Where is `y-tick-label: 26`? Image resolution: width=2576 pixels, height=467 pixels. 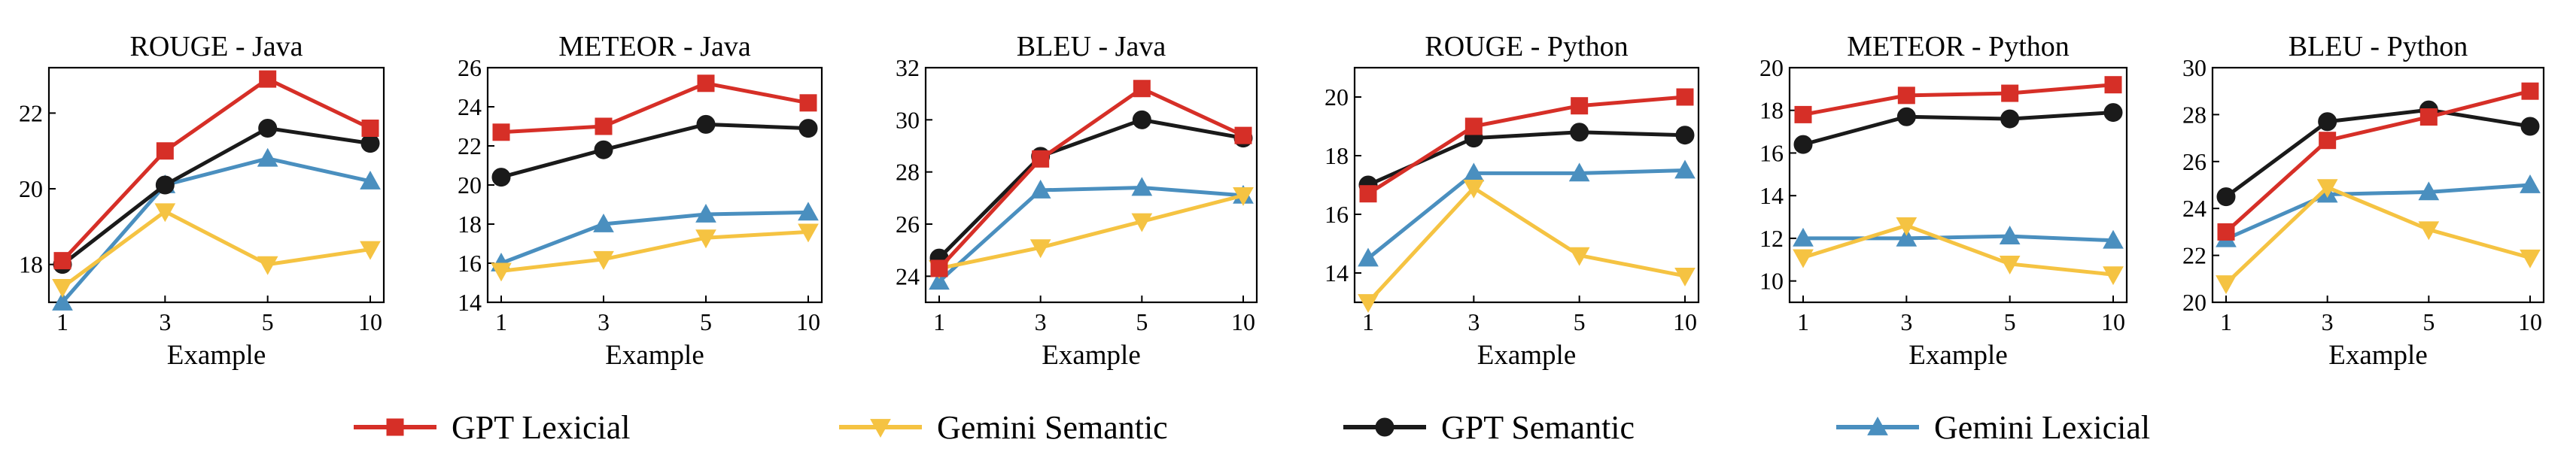
y-tick-label: 26 is located at coordinates (2194, 161).